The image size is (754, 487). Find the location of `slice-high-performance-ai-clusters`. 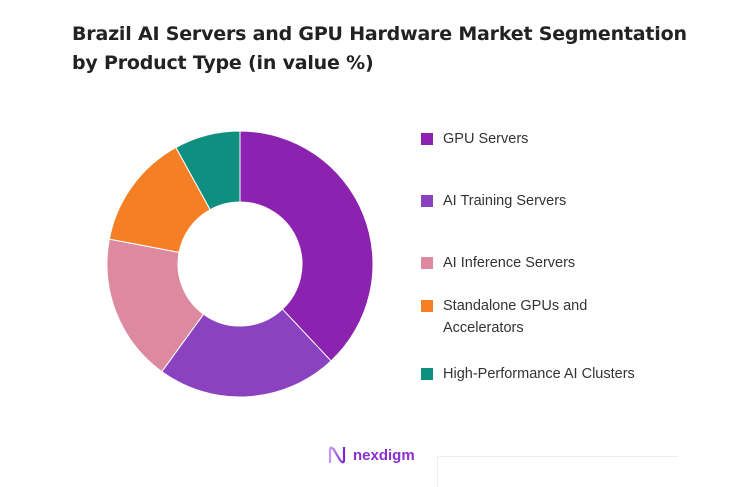

slice-high-performance-ai-clusters is located at coordinates (208, 170).